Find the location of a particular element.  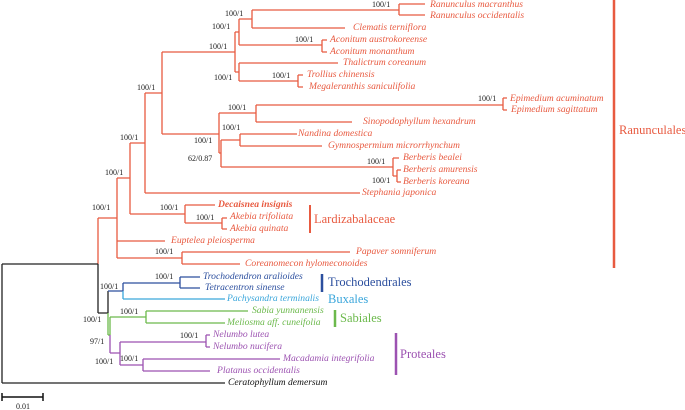

clade-label-trochodendrales: Trochodendrales is located at coordinates (370, 282).